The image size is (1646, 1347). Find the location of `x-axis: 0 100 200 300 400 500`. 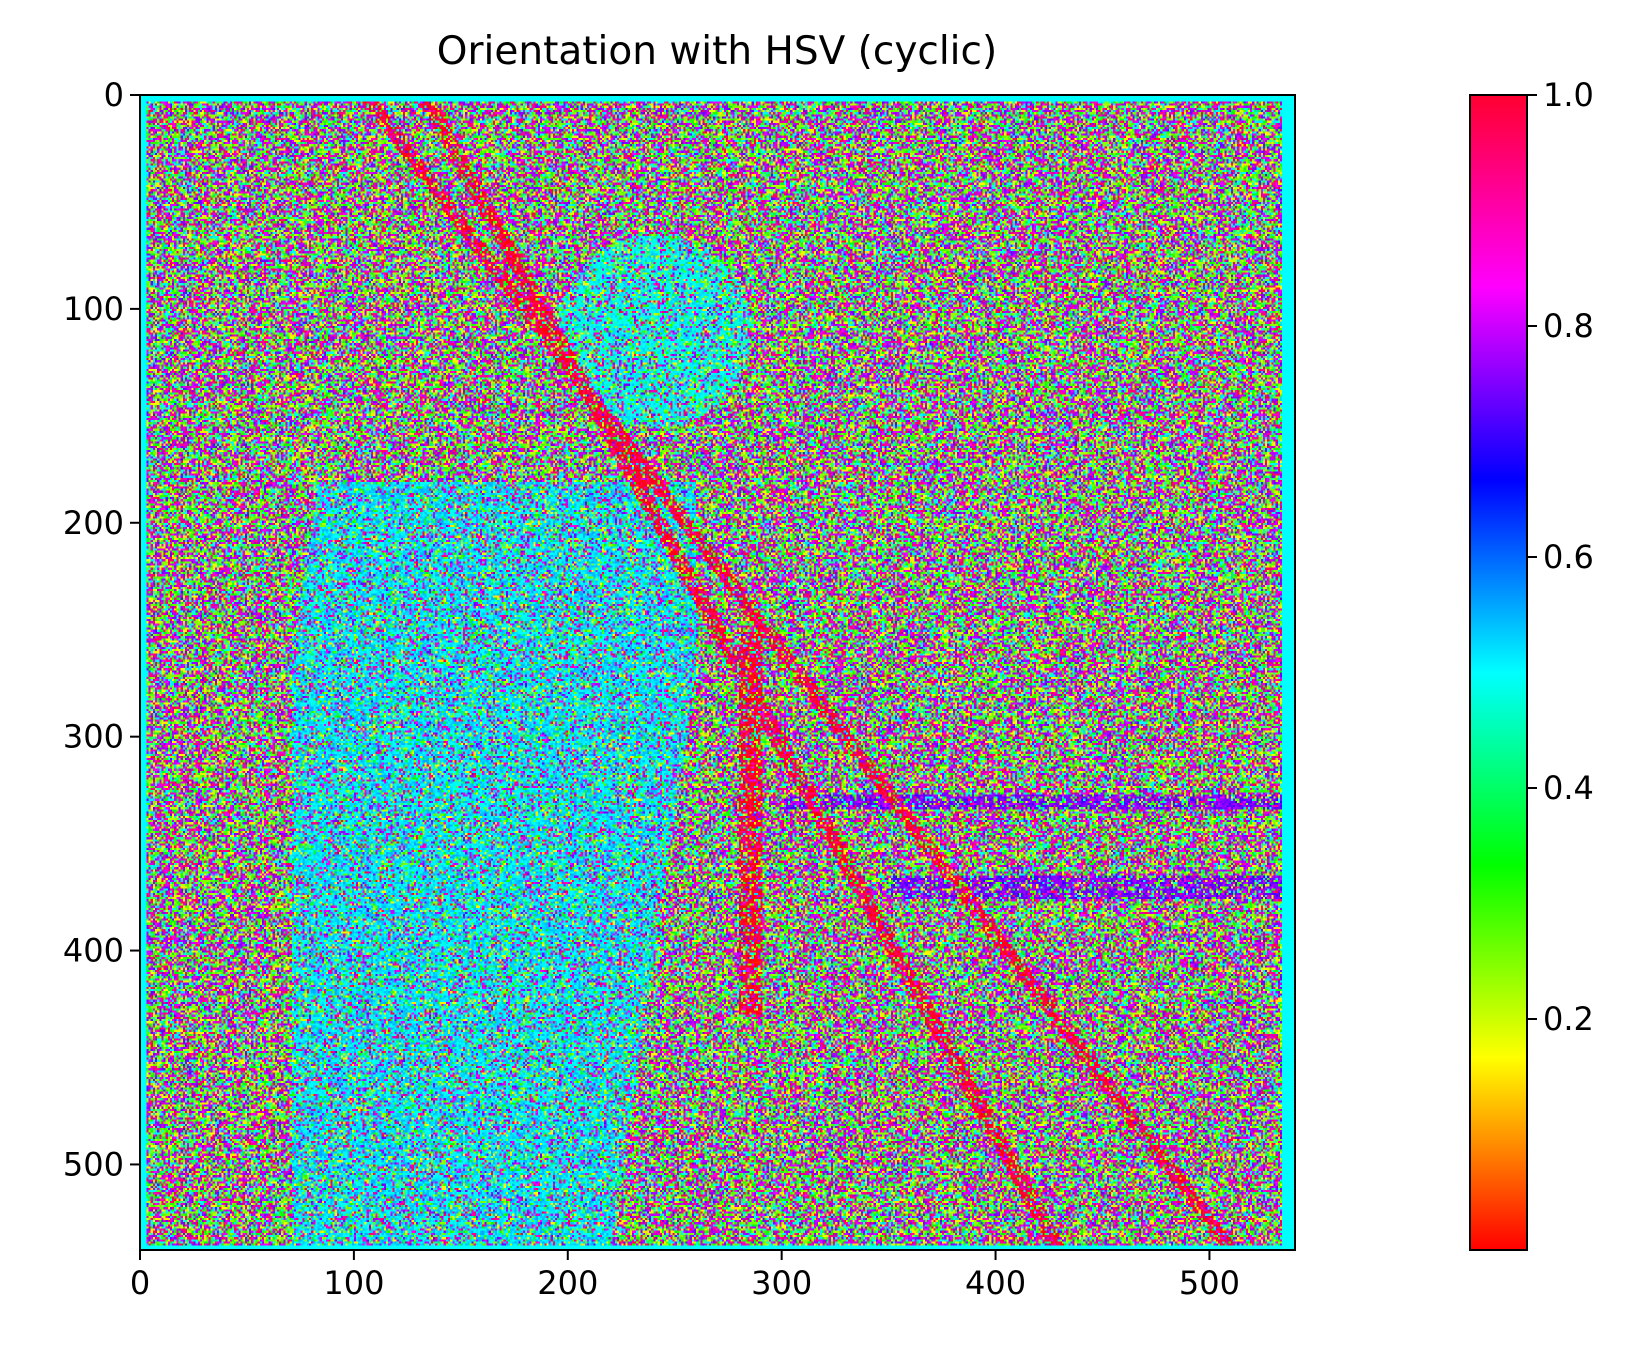

x-axis: 0 100 200 300 400 500 is located at coordinates (685, 1276).